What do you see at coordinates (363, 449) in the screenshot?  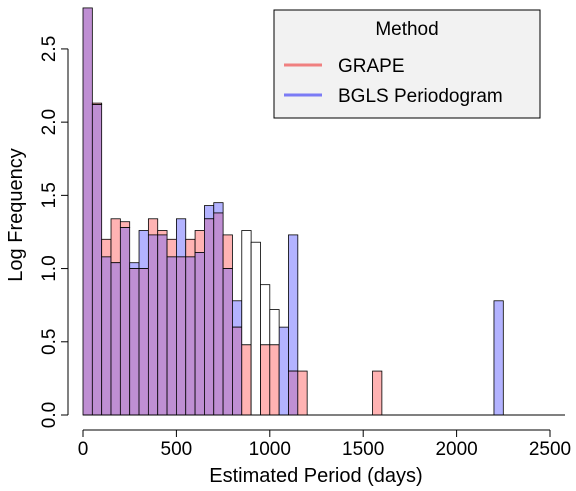 I see `x-tick-label: 1500` at bounding box center [363, 449].